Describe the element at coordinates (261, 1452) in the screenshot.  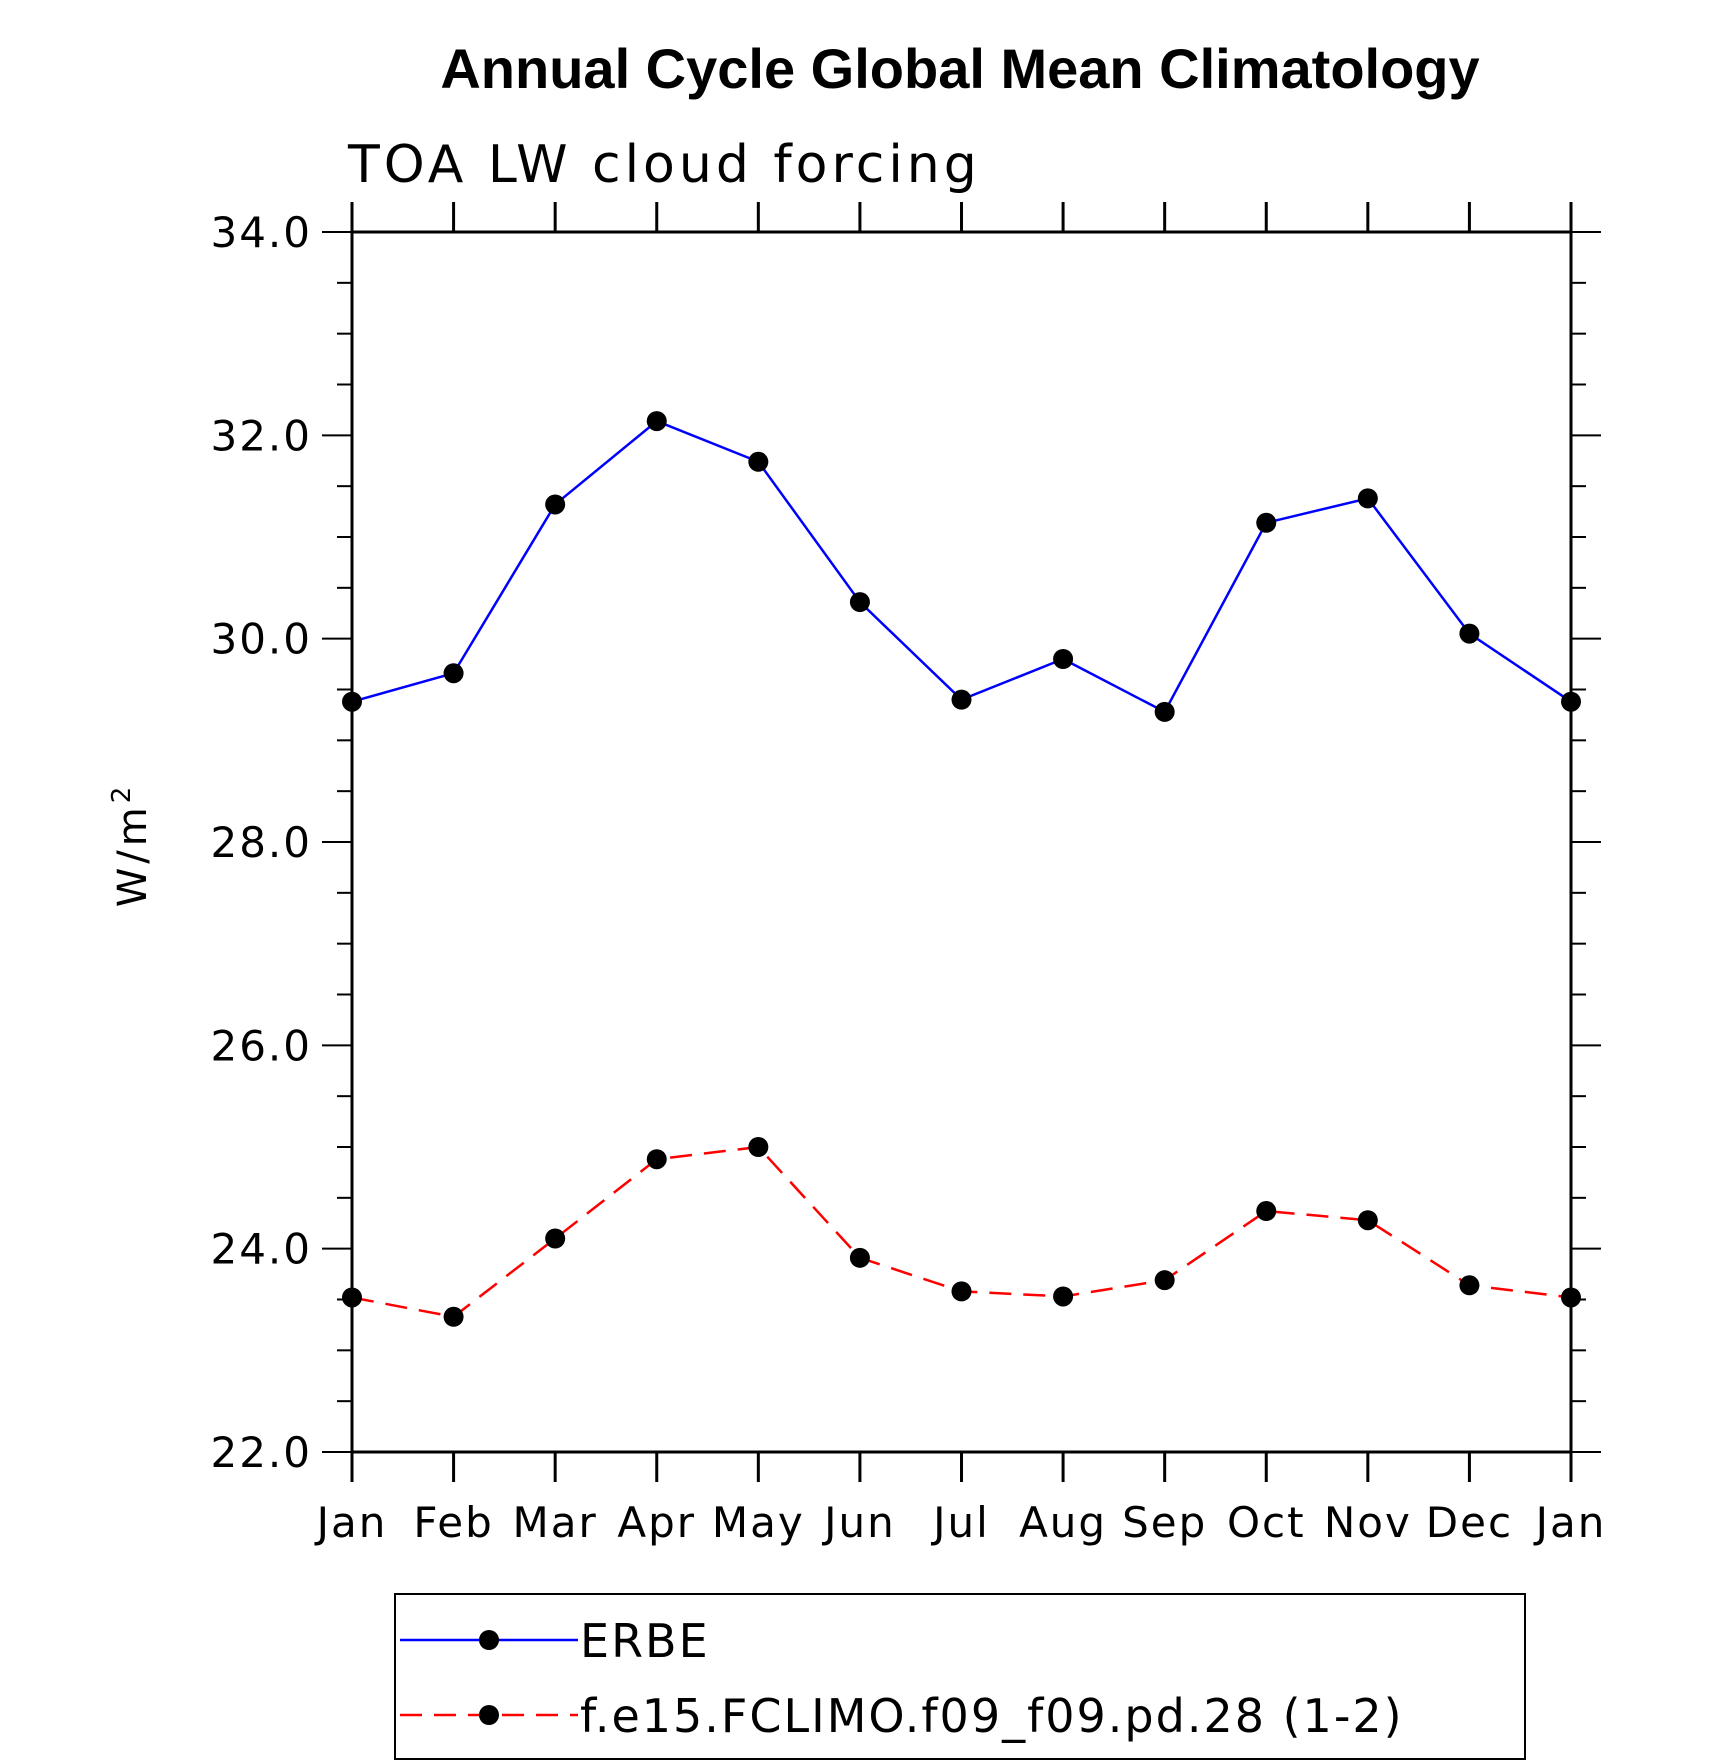
I see `y-tick-label: 22.0` at that location.